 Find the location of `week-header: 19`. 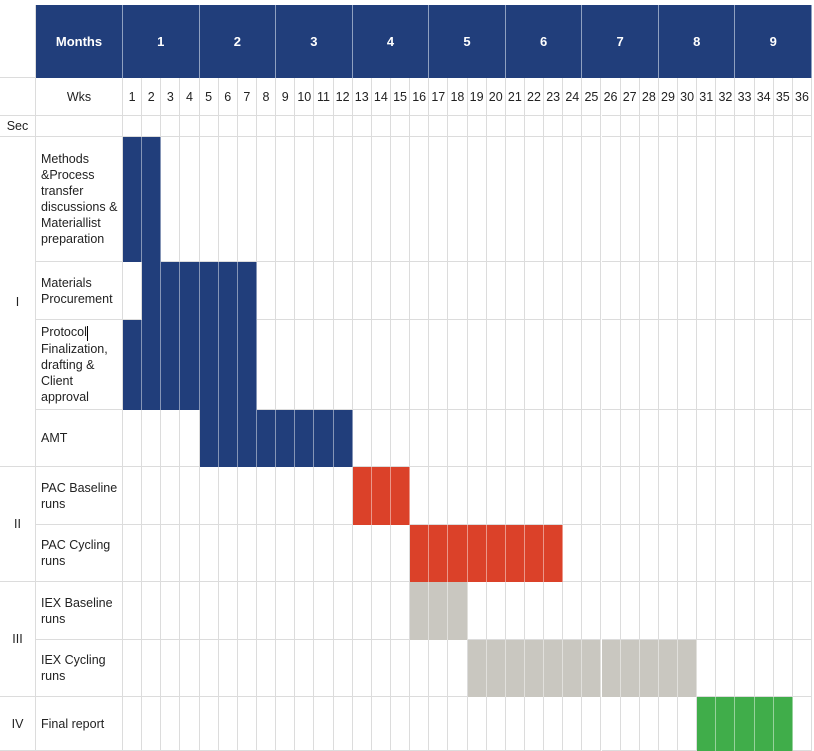

week-header: 19 is located at coordinates (477, 97).